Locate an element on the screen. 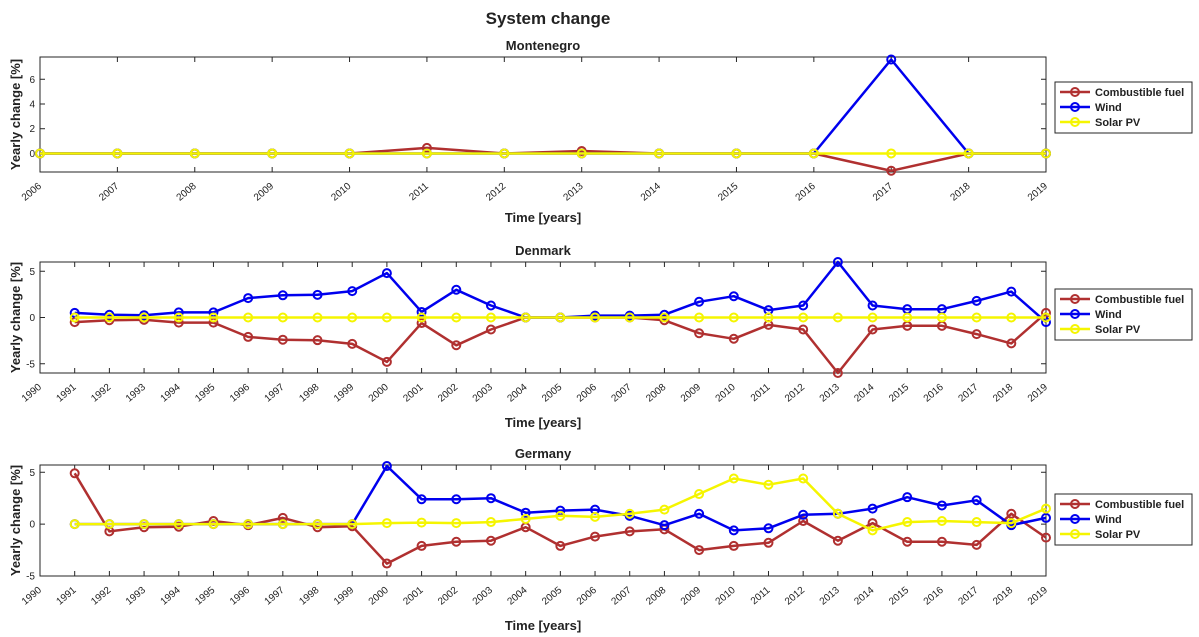 Image resolution: width=1199 pixels, height=637 pixels. x-tick-label: 1997 is located at coordinates (275, 596).